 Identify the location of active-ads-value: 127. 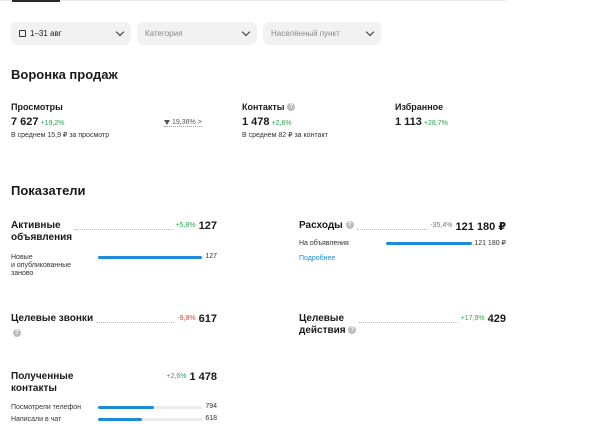
(207, 226).